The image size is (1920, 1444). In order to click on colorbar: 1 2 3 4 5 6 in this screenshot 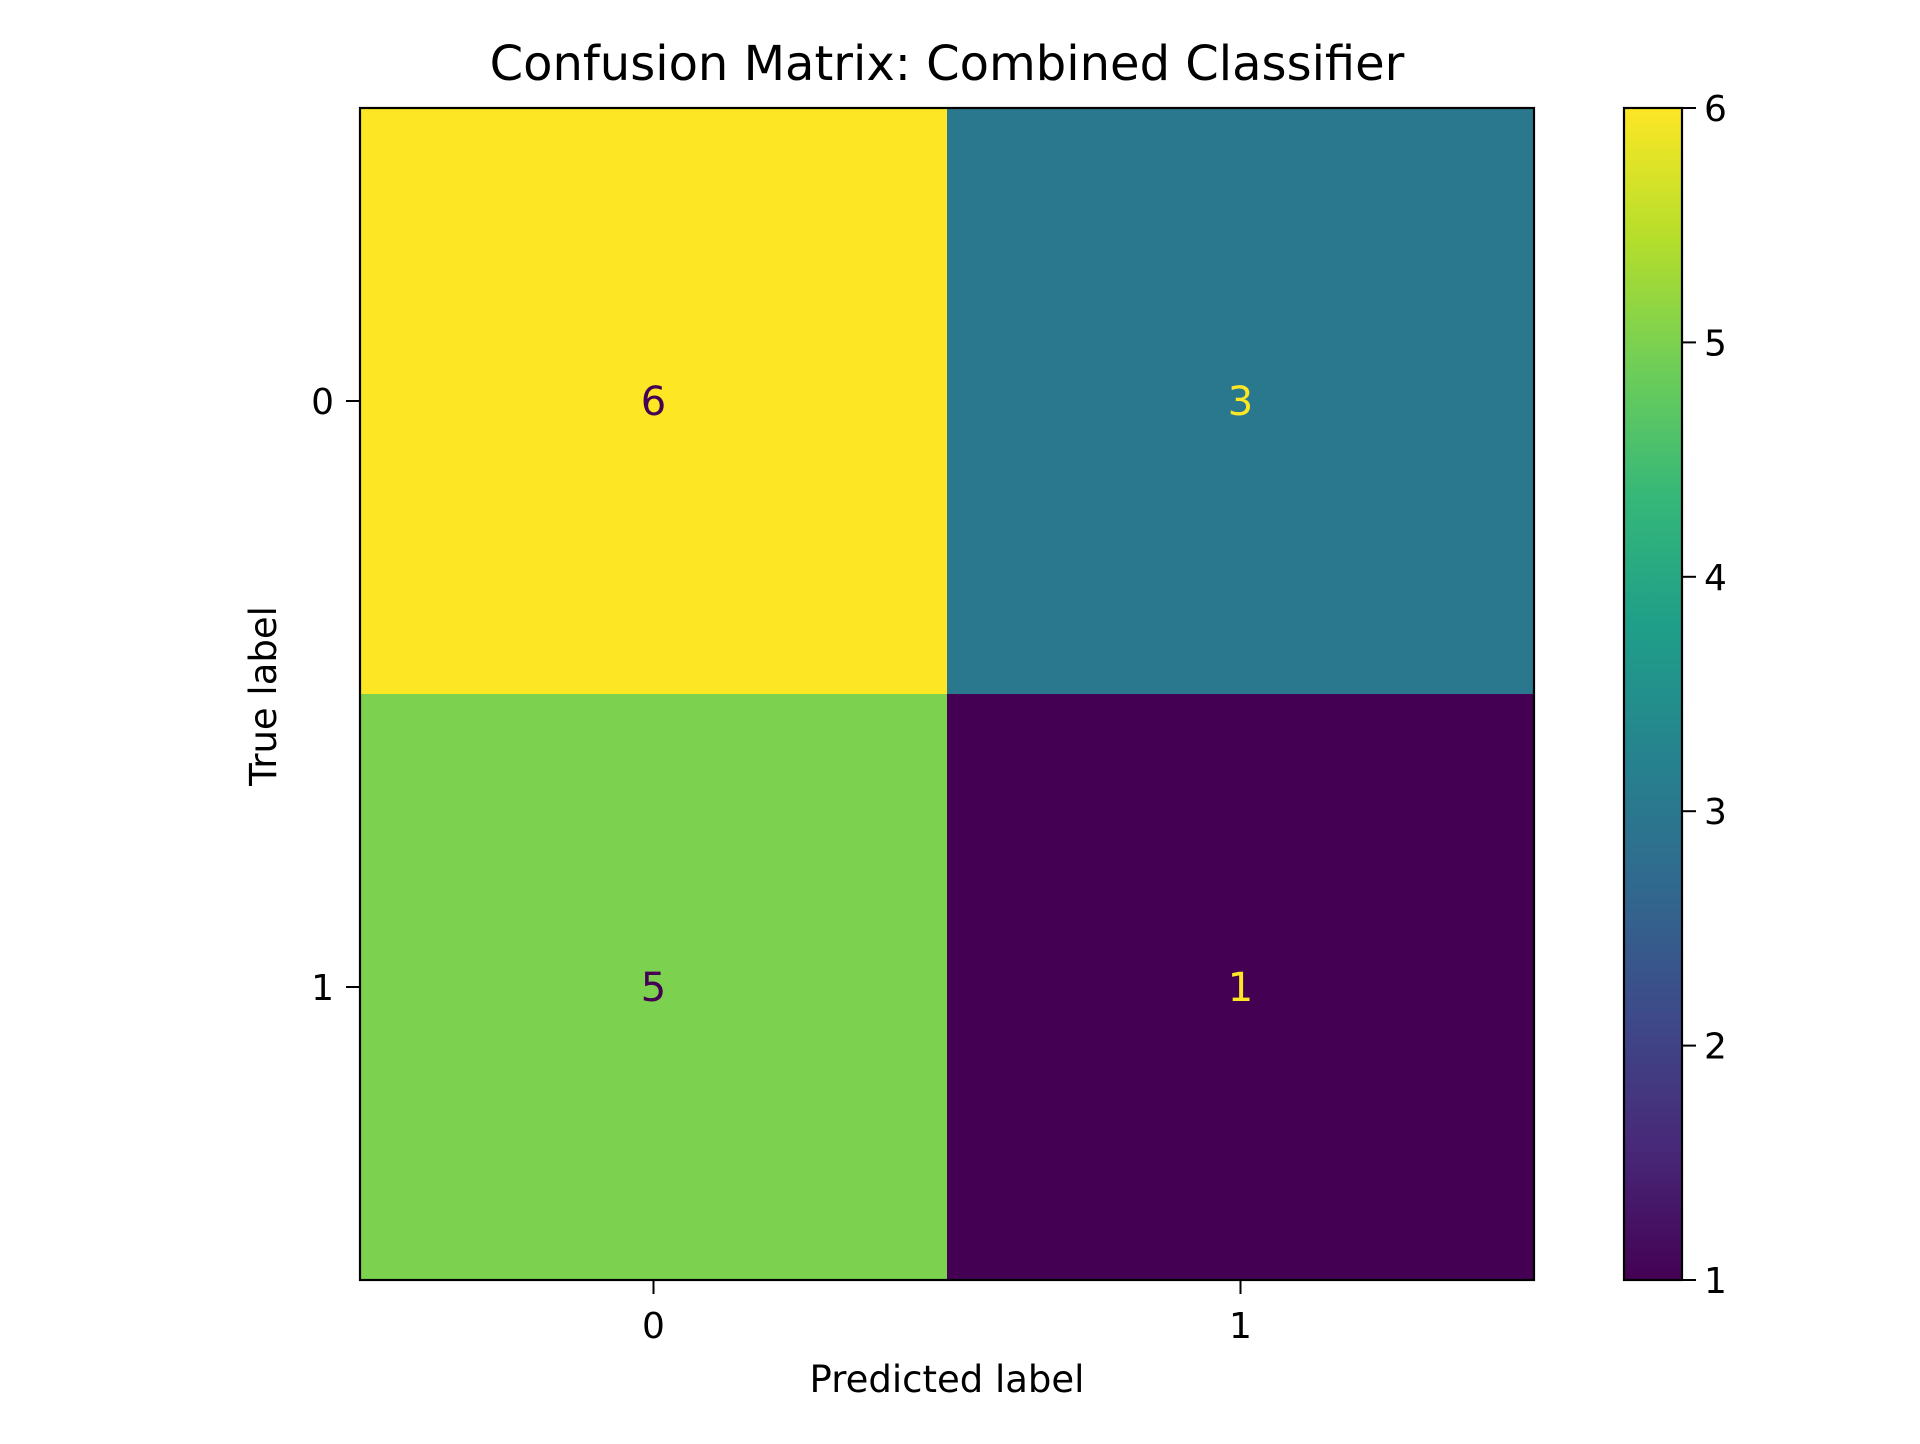, I will do `click(1675, 695)`.